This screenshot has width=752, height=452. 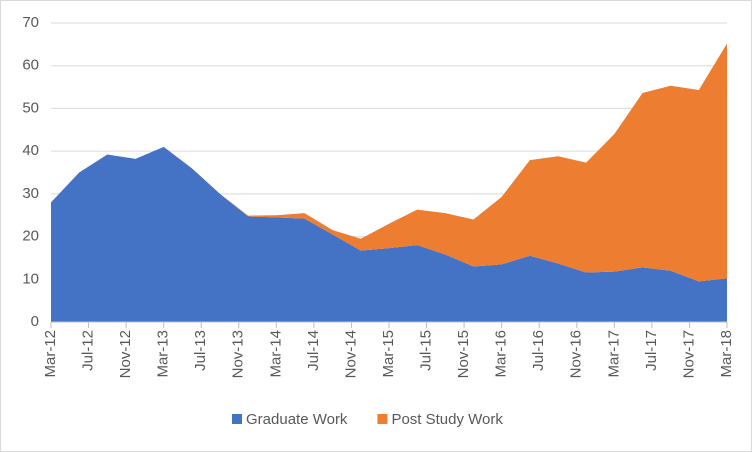 I want to click on x-tick-label: Nov-13, so click(x=238, y=354).